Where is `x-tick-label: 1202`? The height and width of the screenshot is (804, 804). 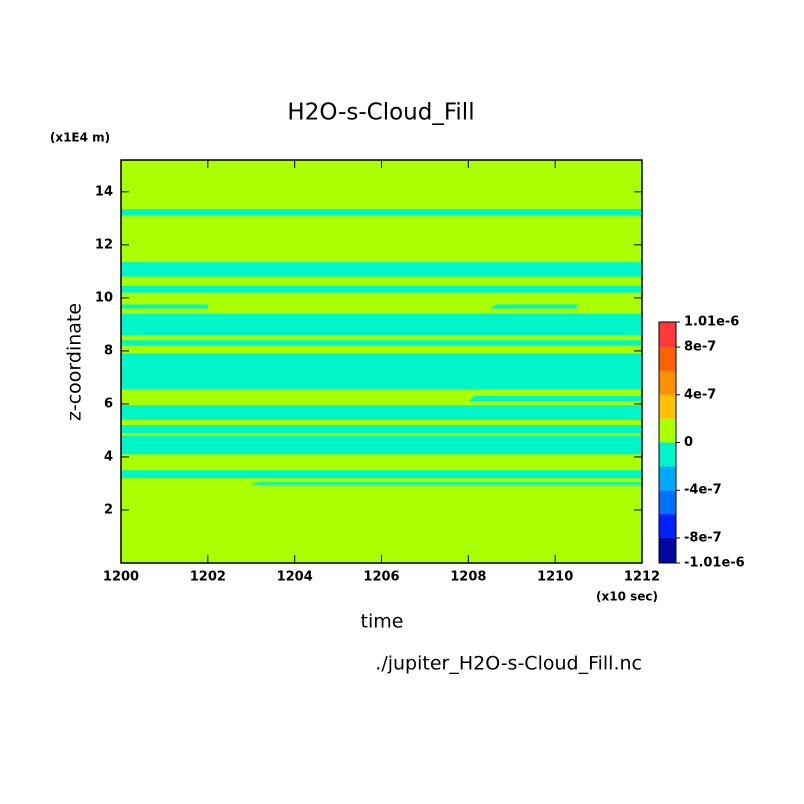 x-tick-label: 1202 is located at coordinates (208, 577).